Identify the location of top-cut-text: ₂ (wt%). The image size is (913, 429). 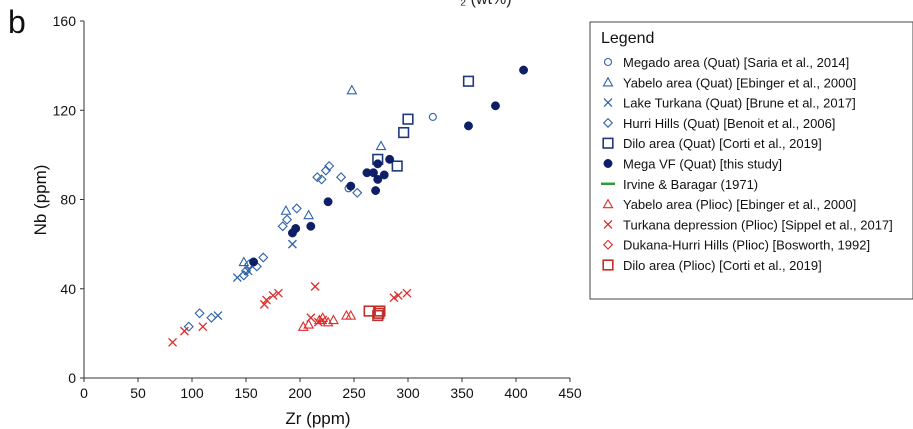
(486, 4).